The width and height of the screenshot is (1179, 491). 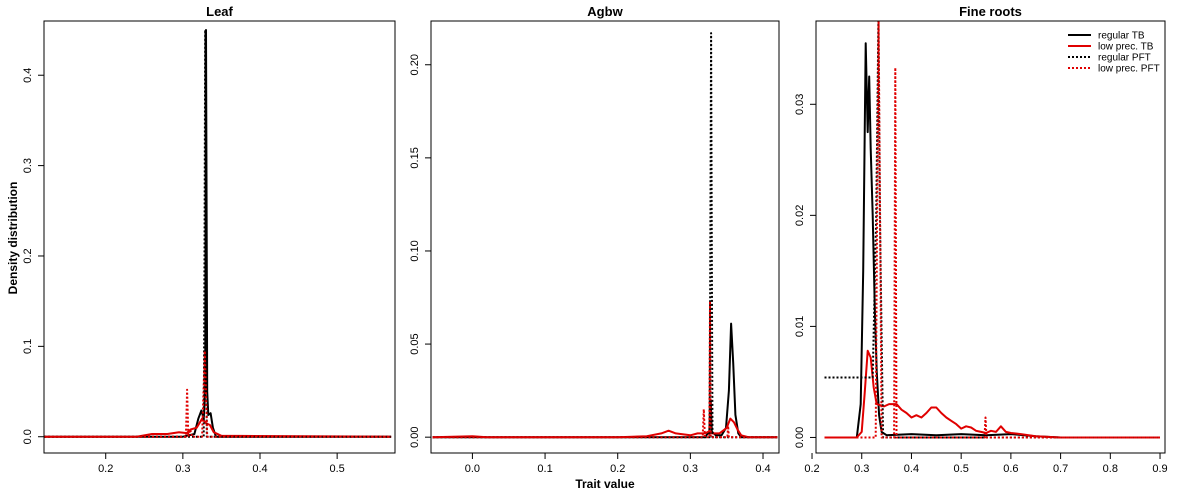 What do you see at coordinates (415, 64) in the screenshot?
I see `y-tick-label: 0.20` at bounding box center [415, 64].